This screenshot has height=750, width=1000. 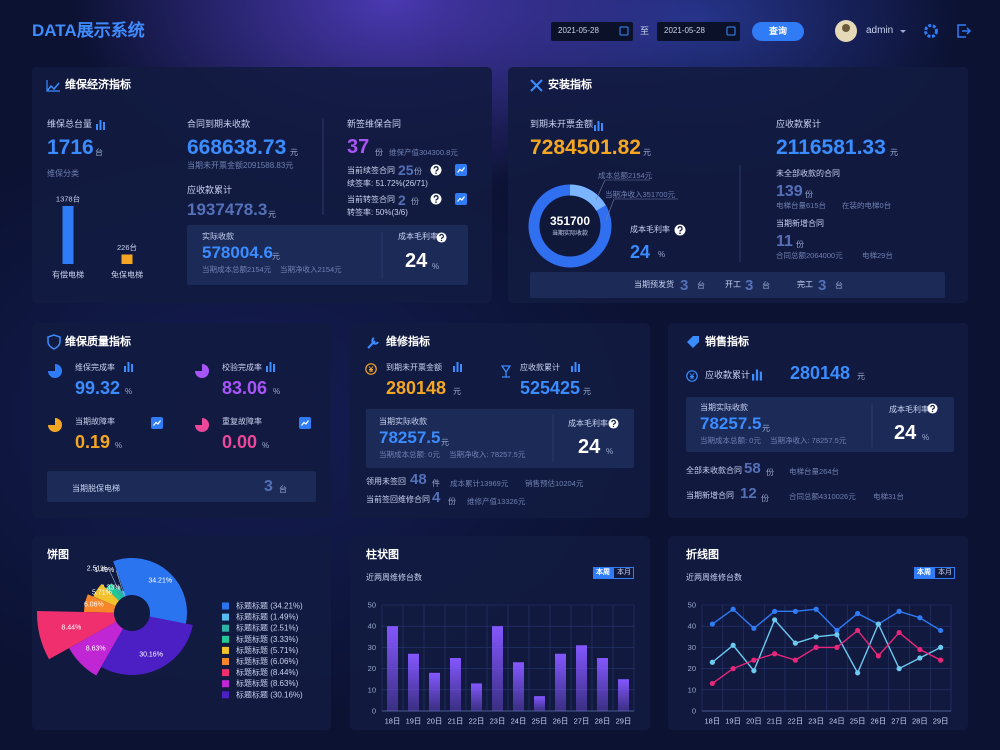 I want to click on ship-unit: 台, so click(x=701, y=285).